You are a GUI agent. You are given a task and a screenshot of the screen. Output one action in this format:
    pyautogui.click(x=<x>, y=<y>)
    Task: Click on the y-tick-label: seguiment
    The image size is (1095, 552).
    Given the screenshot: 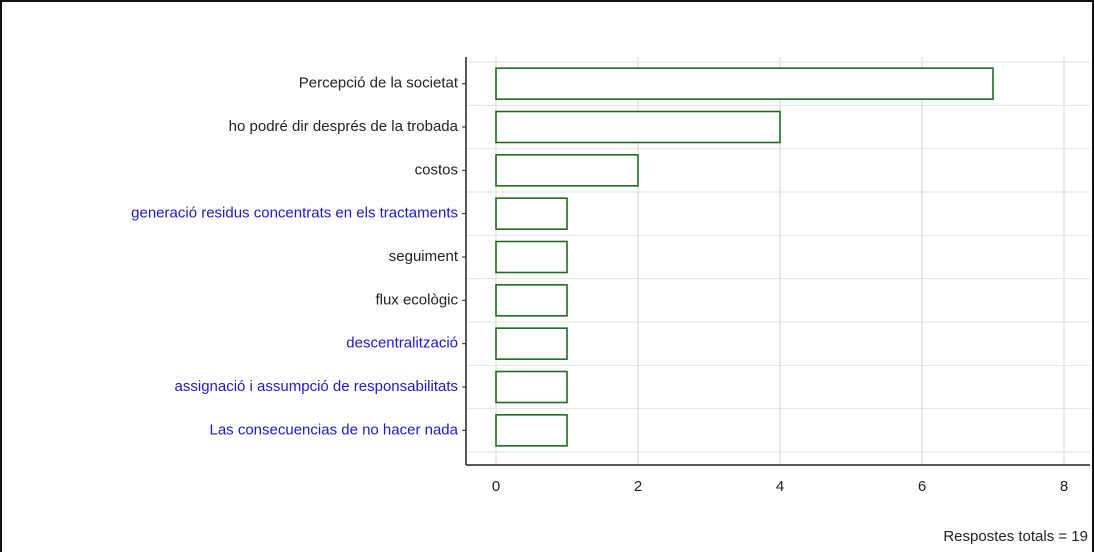 What is the action you would take?
    pyautogui.click(x=424, y=256)
    